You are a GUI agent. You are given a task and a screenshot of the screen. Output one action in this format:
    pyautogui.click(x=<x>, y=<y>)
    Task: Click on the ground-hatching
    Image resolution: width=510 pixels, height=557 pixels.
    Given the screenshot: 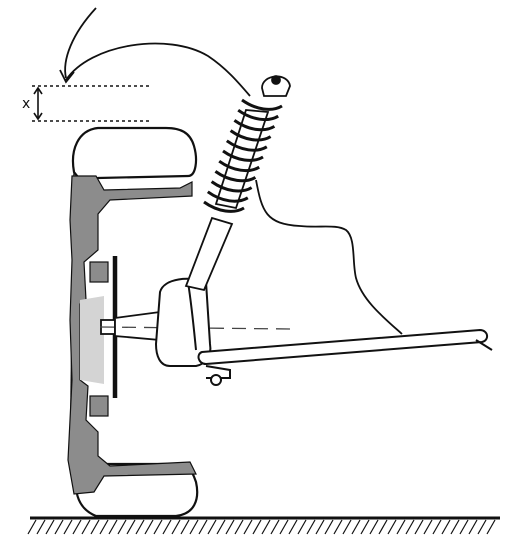 What is the action you would take?
    pyautogui.click(x=261, y=527)
    